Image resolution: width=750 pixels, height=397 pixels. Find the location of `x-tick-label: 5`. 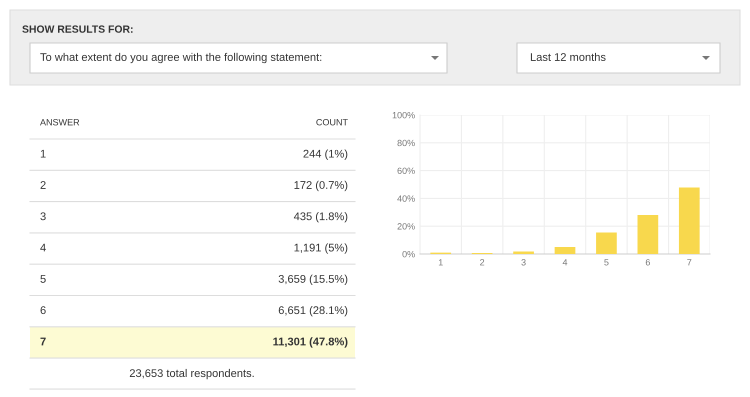

x-tick-label: 5 is located at coordinates (606, 262).